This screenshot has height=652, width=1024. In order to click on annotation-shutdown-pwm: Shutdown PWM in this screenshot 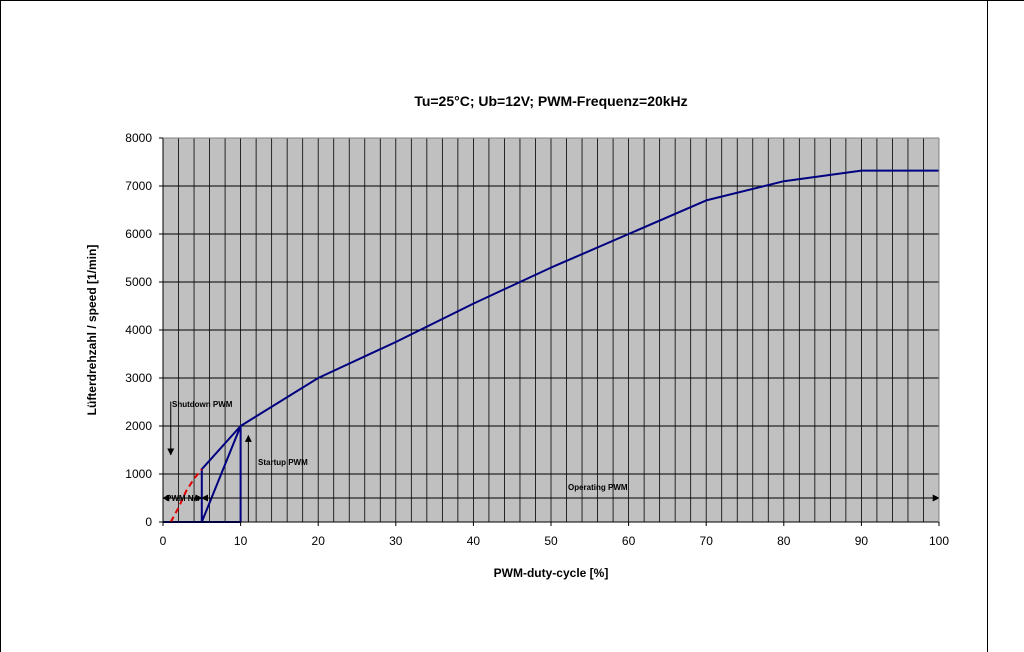, I will do `click(202, 404)`.